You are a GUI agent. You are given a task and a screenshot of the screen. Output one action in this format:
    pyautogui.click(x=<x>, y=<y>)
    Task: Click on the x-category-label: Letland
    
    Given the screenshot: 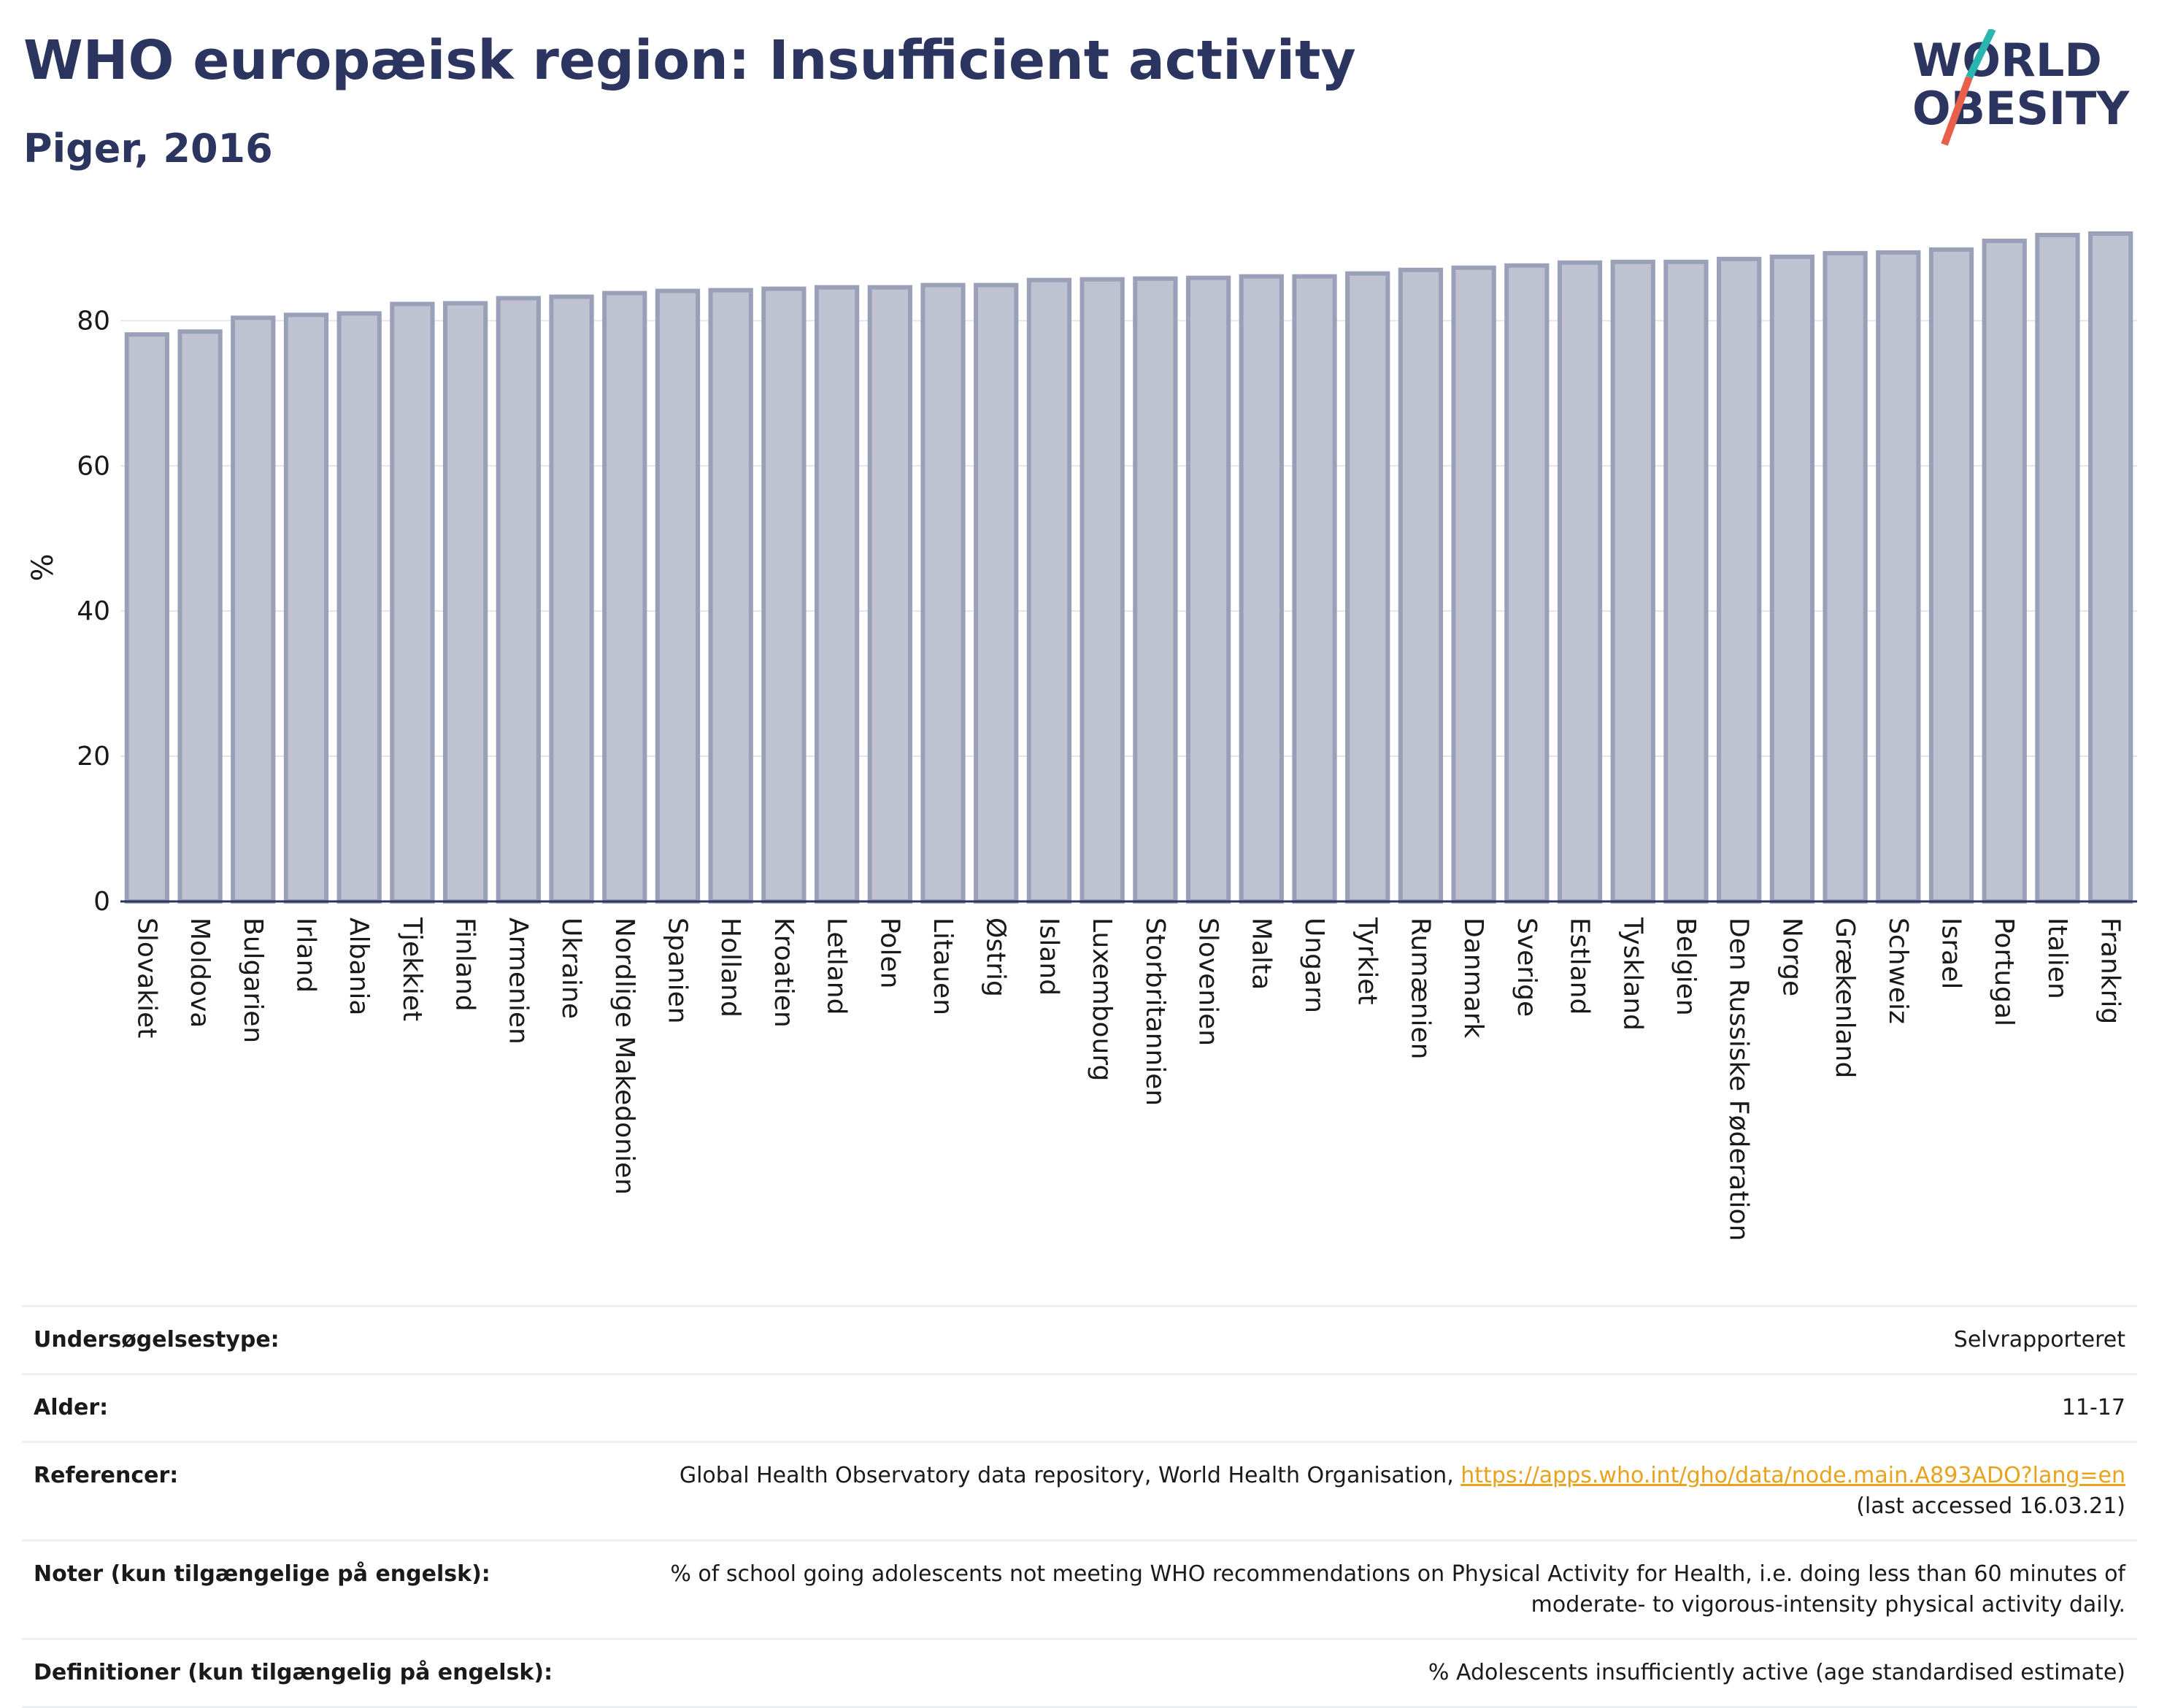 What is the action you would take?
    pyautogui.click(x=837, y=966)
    